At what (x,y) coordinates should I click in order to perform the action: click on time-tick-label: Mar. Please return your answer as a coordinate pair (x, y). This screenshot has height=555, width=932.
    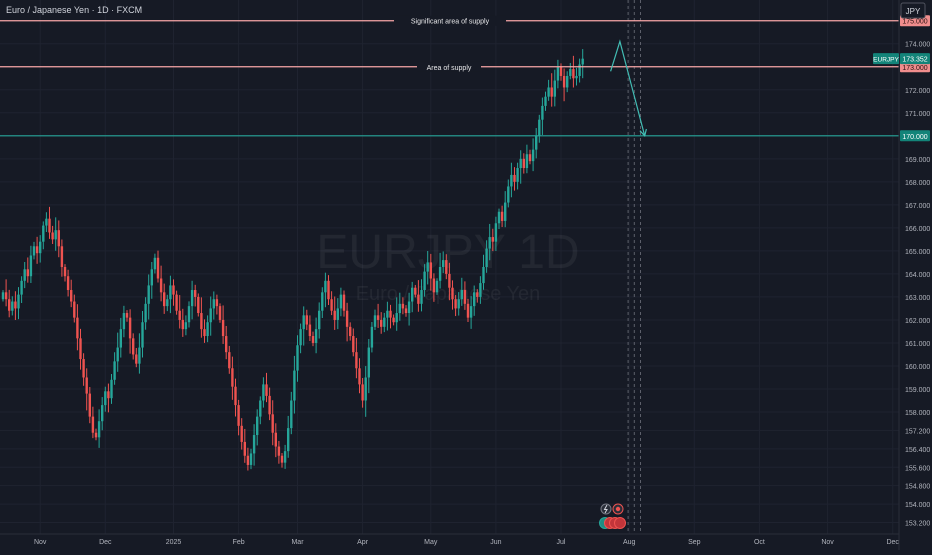
    Looking at the image, I should click on (297, 542).